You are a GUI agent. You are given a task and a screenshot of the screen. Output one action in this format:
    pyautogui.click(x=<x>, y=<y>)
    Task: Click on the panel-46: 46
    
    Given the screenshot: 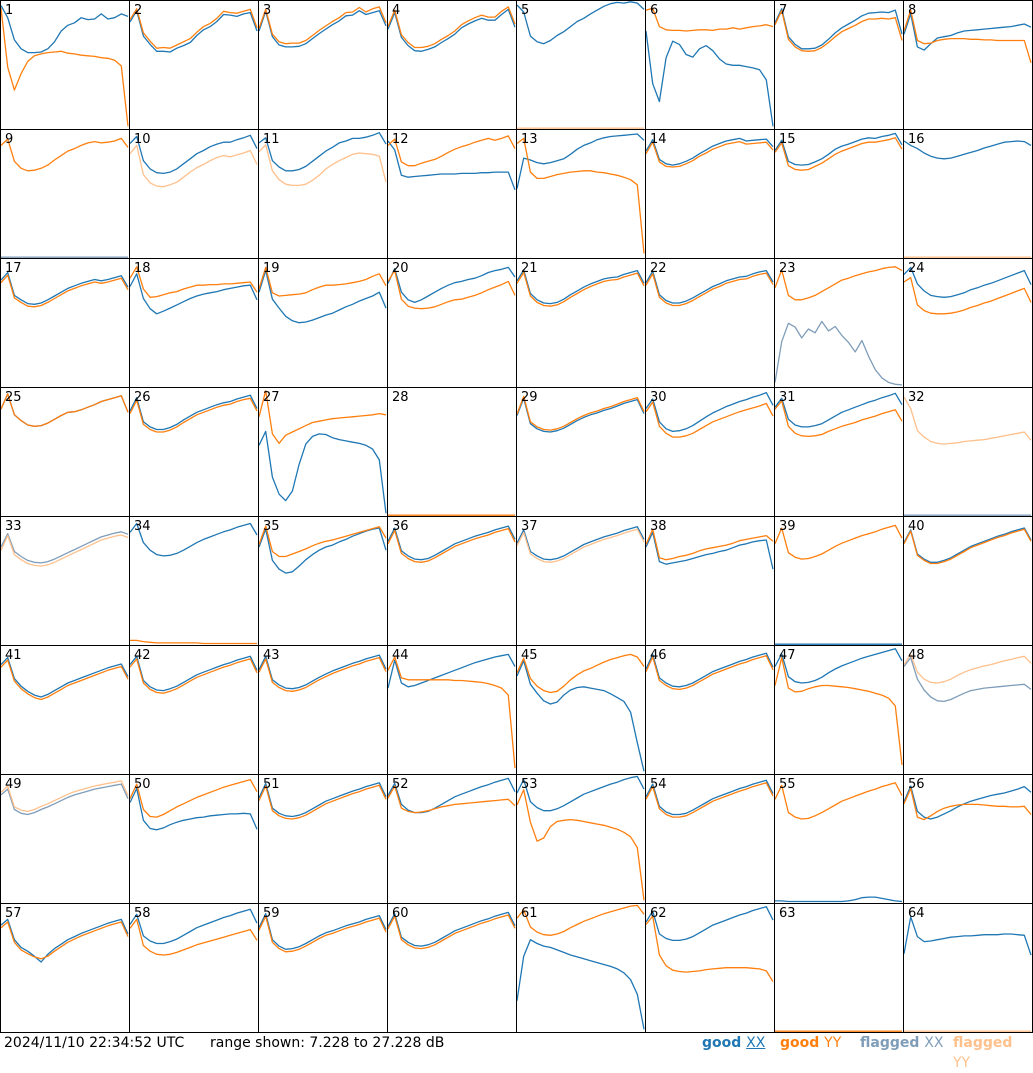 What is the action you would take?
    pyautogui.click(x=710, y=710)
    